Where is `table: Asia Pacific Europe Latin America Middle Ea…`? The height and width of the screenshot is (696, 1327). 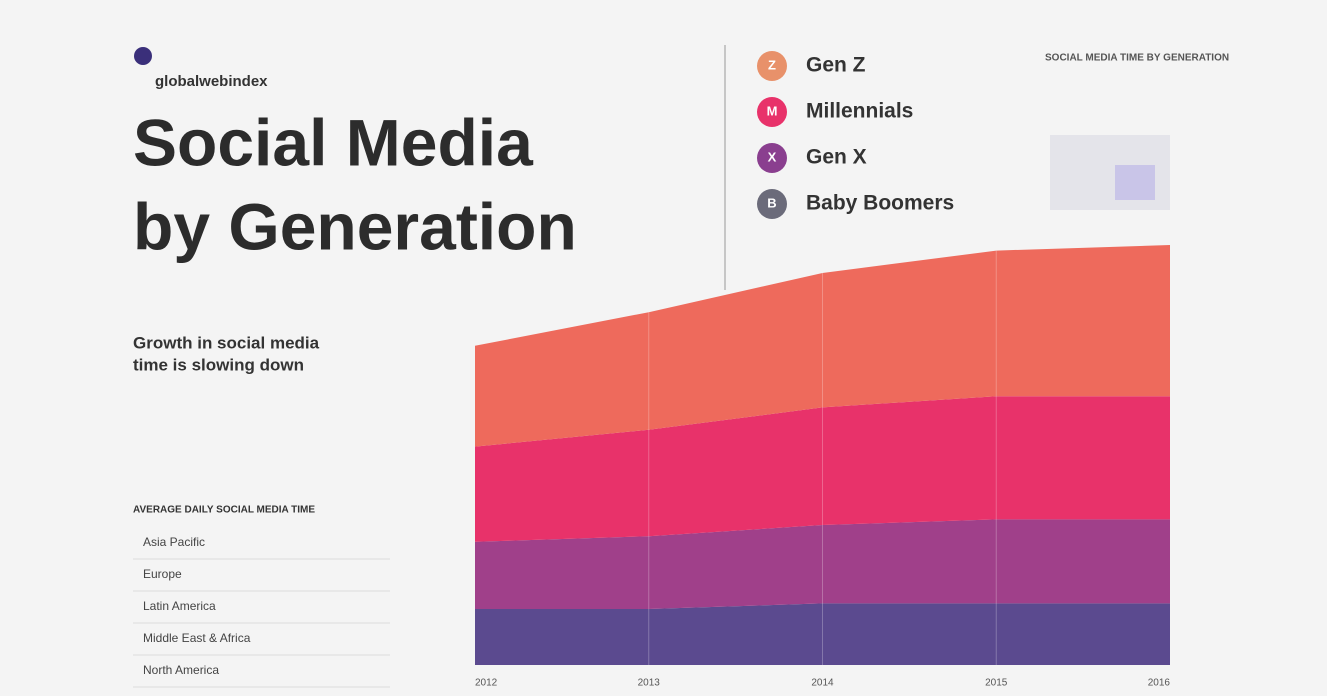 table: Asia Pacific Europe Latin America Middle Ea… is located at coordinates (261, 611).